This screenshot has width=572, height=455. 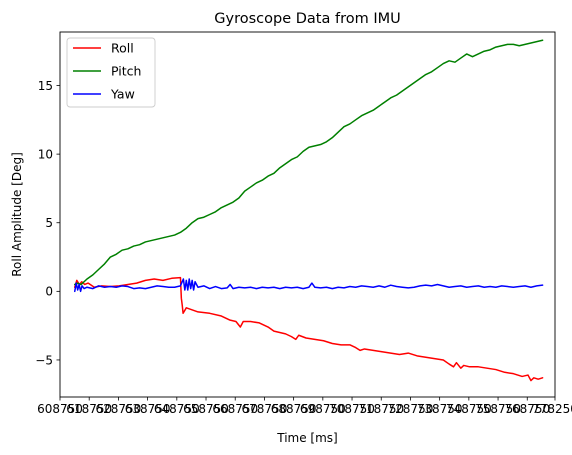 I want to click on x-tick-label: 688750, so click(x=294, y=409).